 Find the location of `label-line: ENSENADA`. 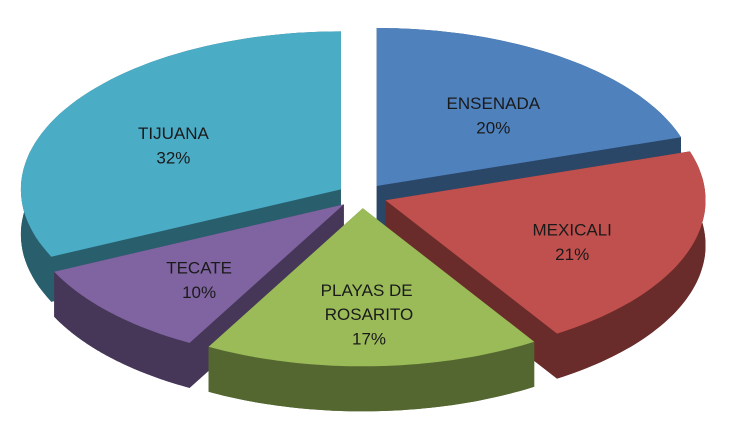

label-line: ENSENADA is located at coordinates (494, 103).